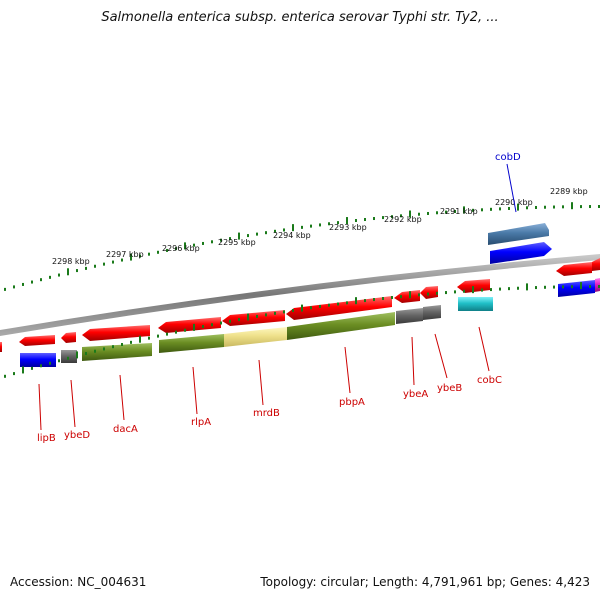  I want to click on gene-label-cobD: cobD, so click(508, 157).